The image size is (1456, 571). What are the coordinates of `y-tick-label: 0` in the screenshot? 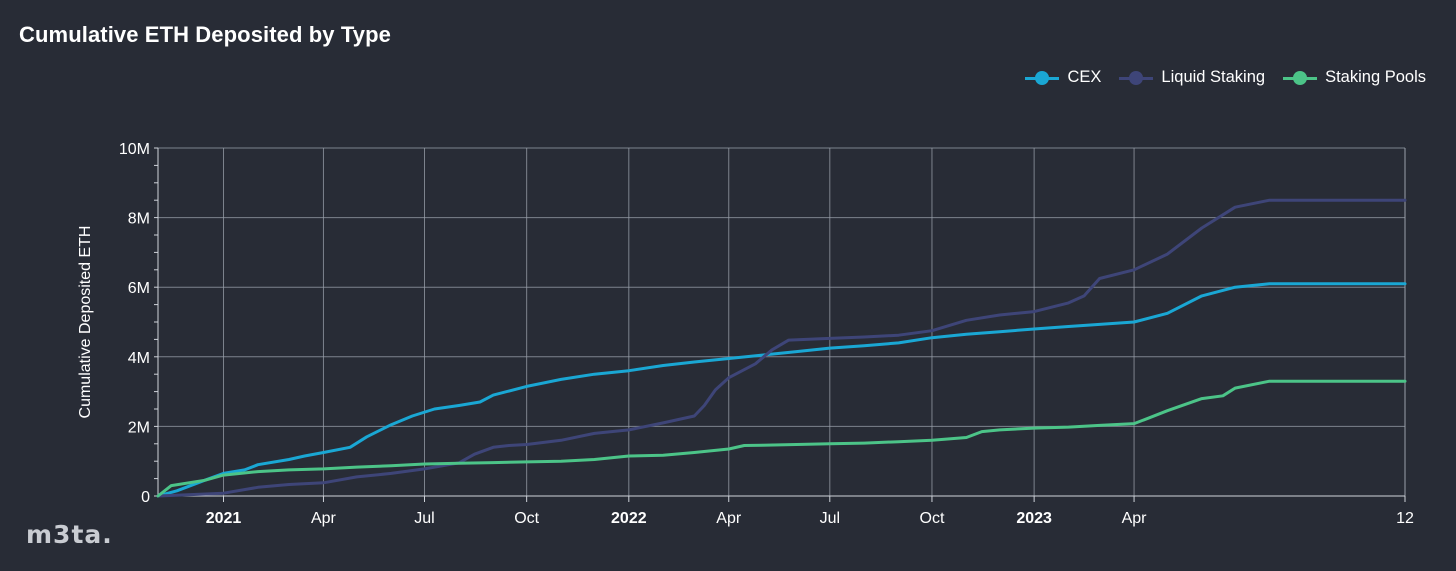 It's located at (145, 497).